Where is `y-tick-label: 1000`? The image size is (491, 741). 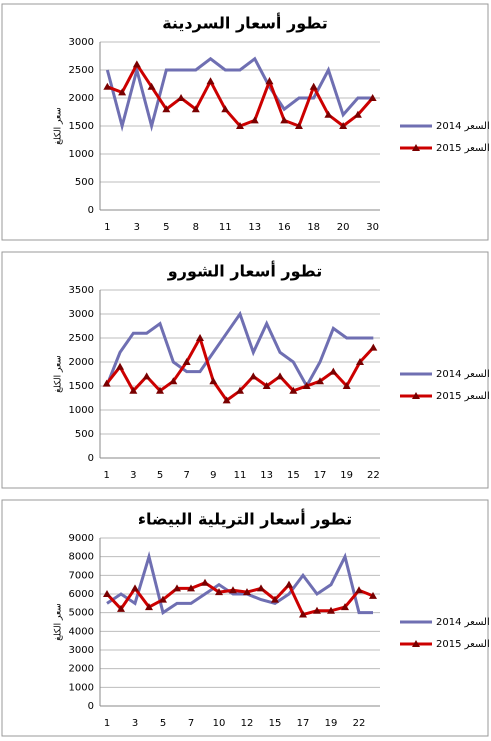 y-tick-label: 1000 is located at coordinates (81, 154).